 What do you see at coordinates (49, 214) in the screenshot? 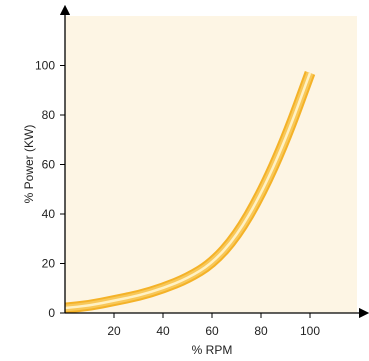
I see `y-tick-label: 40` at bounding box center [49, 214].